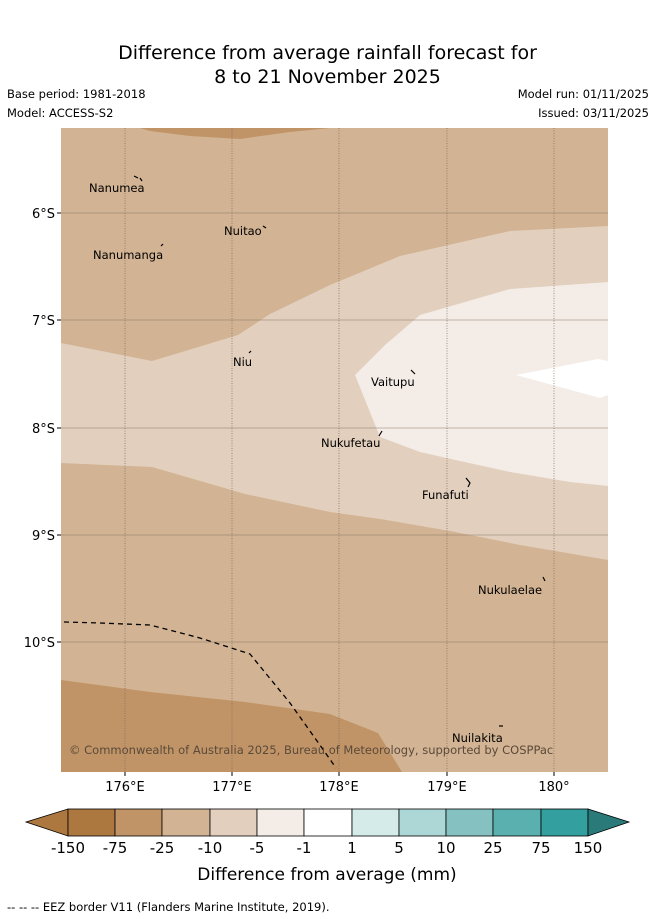 This screenshot has width=655, height=919. Describe the element at coordinates (235, 133) in the screenshot. I see `region-minus75-top` at that location.